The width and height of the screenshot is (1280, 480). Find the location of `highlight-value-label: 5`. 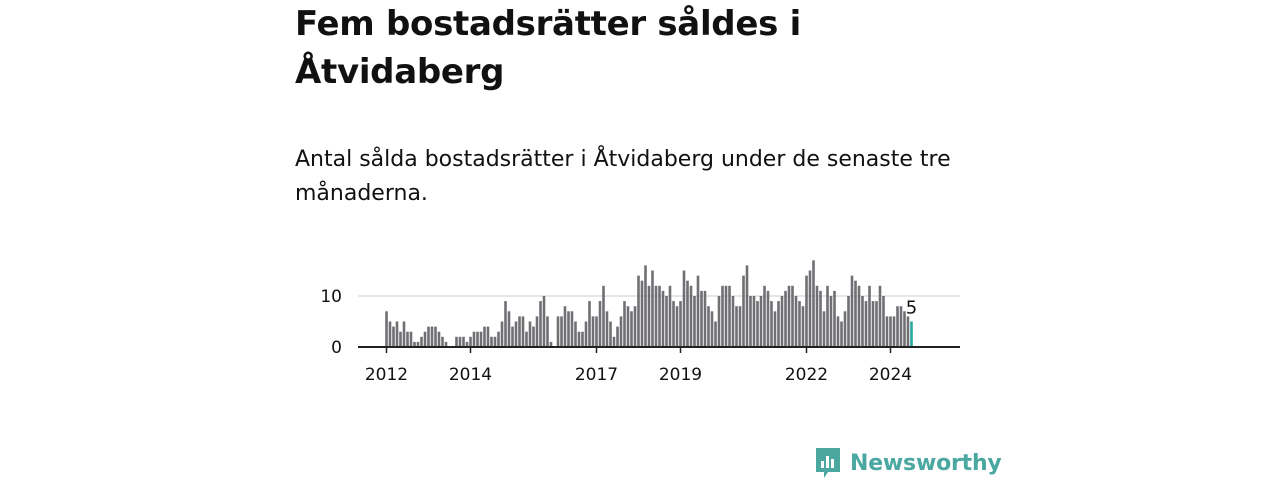

highlight-value-label: 5 is located at coordinates (911, 308).